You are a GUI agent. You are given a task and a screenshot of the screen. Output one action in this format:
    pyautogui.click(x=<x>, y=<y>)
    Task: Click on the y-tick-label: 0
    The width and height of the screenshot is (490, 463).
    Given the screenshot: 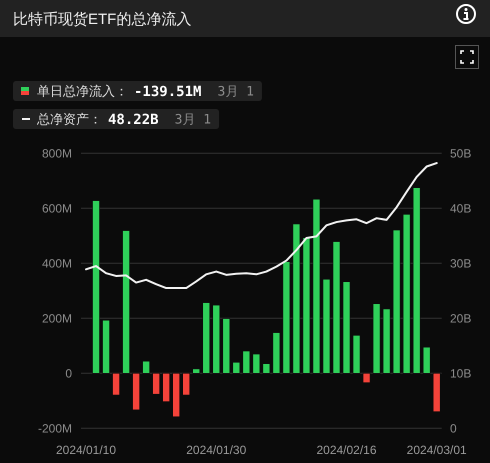 What is the action you would take?
    pyautogui.click(x=68, y=373)
    